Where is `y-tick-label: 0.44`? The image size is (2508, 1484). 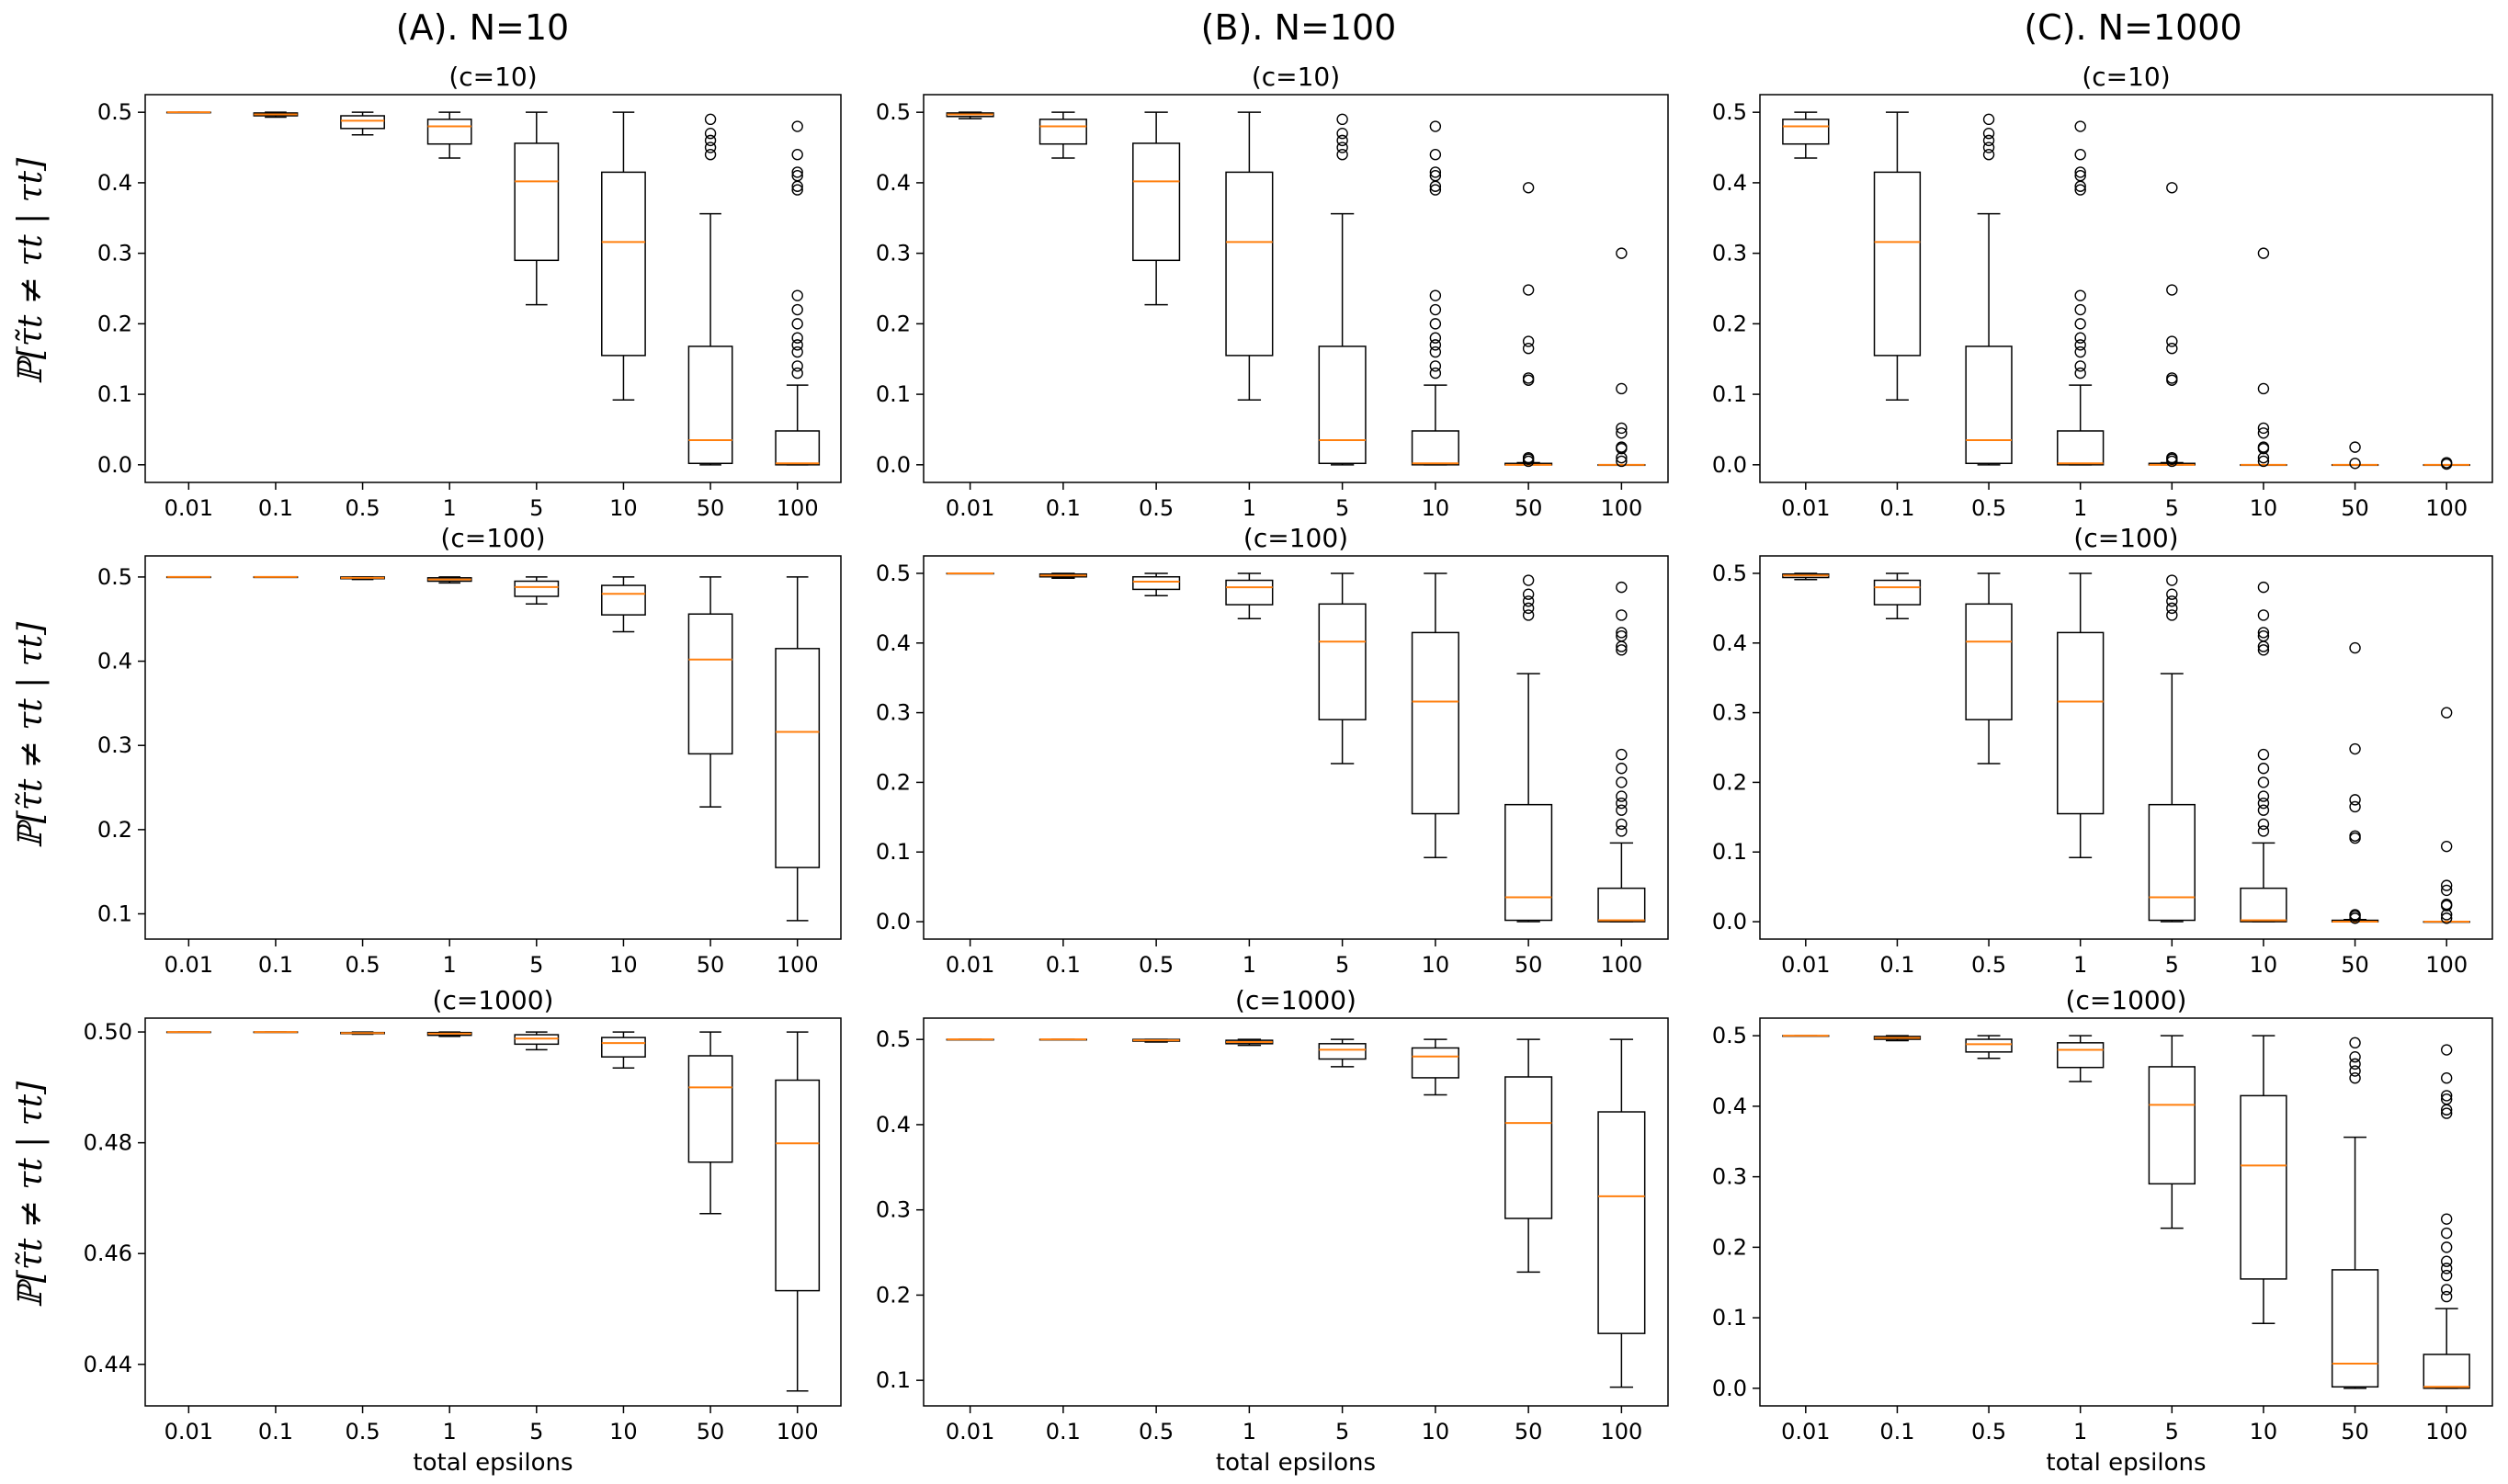
y-tick-label: 0.44 is located at coordinates (108, 1364).